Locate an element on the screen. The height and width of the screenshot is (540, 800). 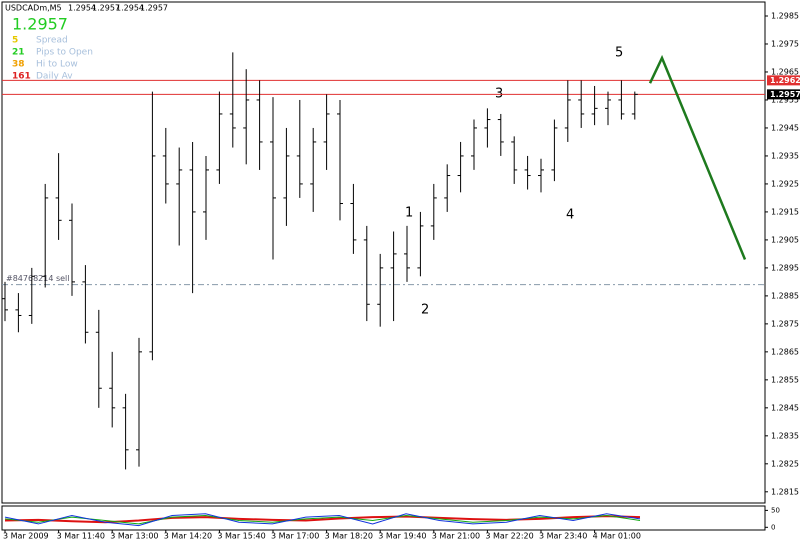
y-tick-label: 1.2885 is located at coordinates (785, 295).